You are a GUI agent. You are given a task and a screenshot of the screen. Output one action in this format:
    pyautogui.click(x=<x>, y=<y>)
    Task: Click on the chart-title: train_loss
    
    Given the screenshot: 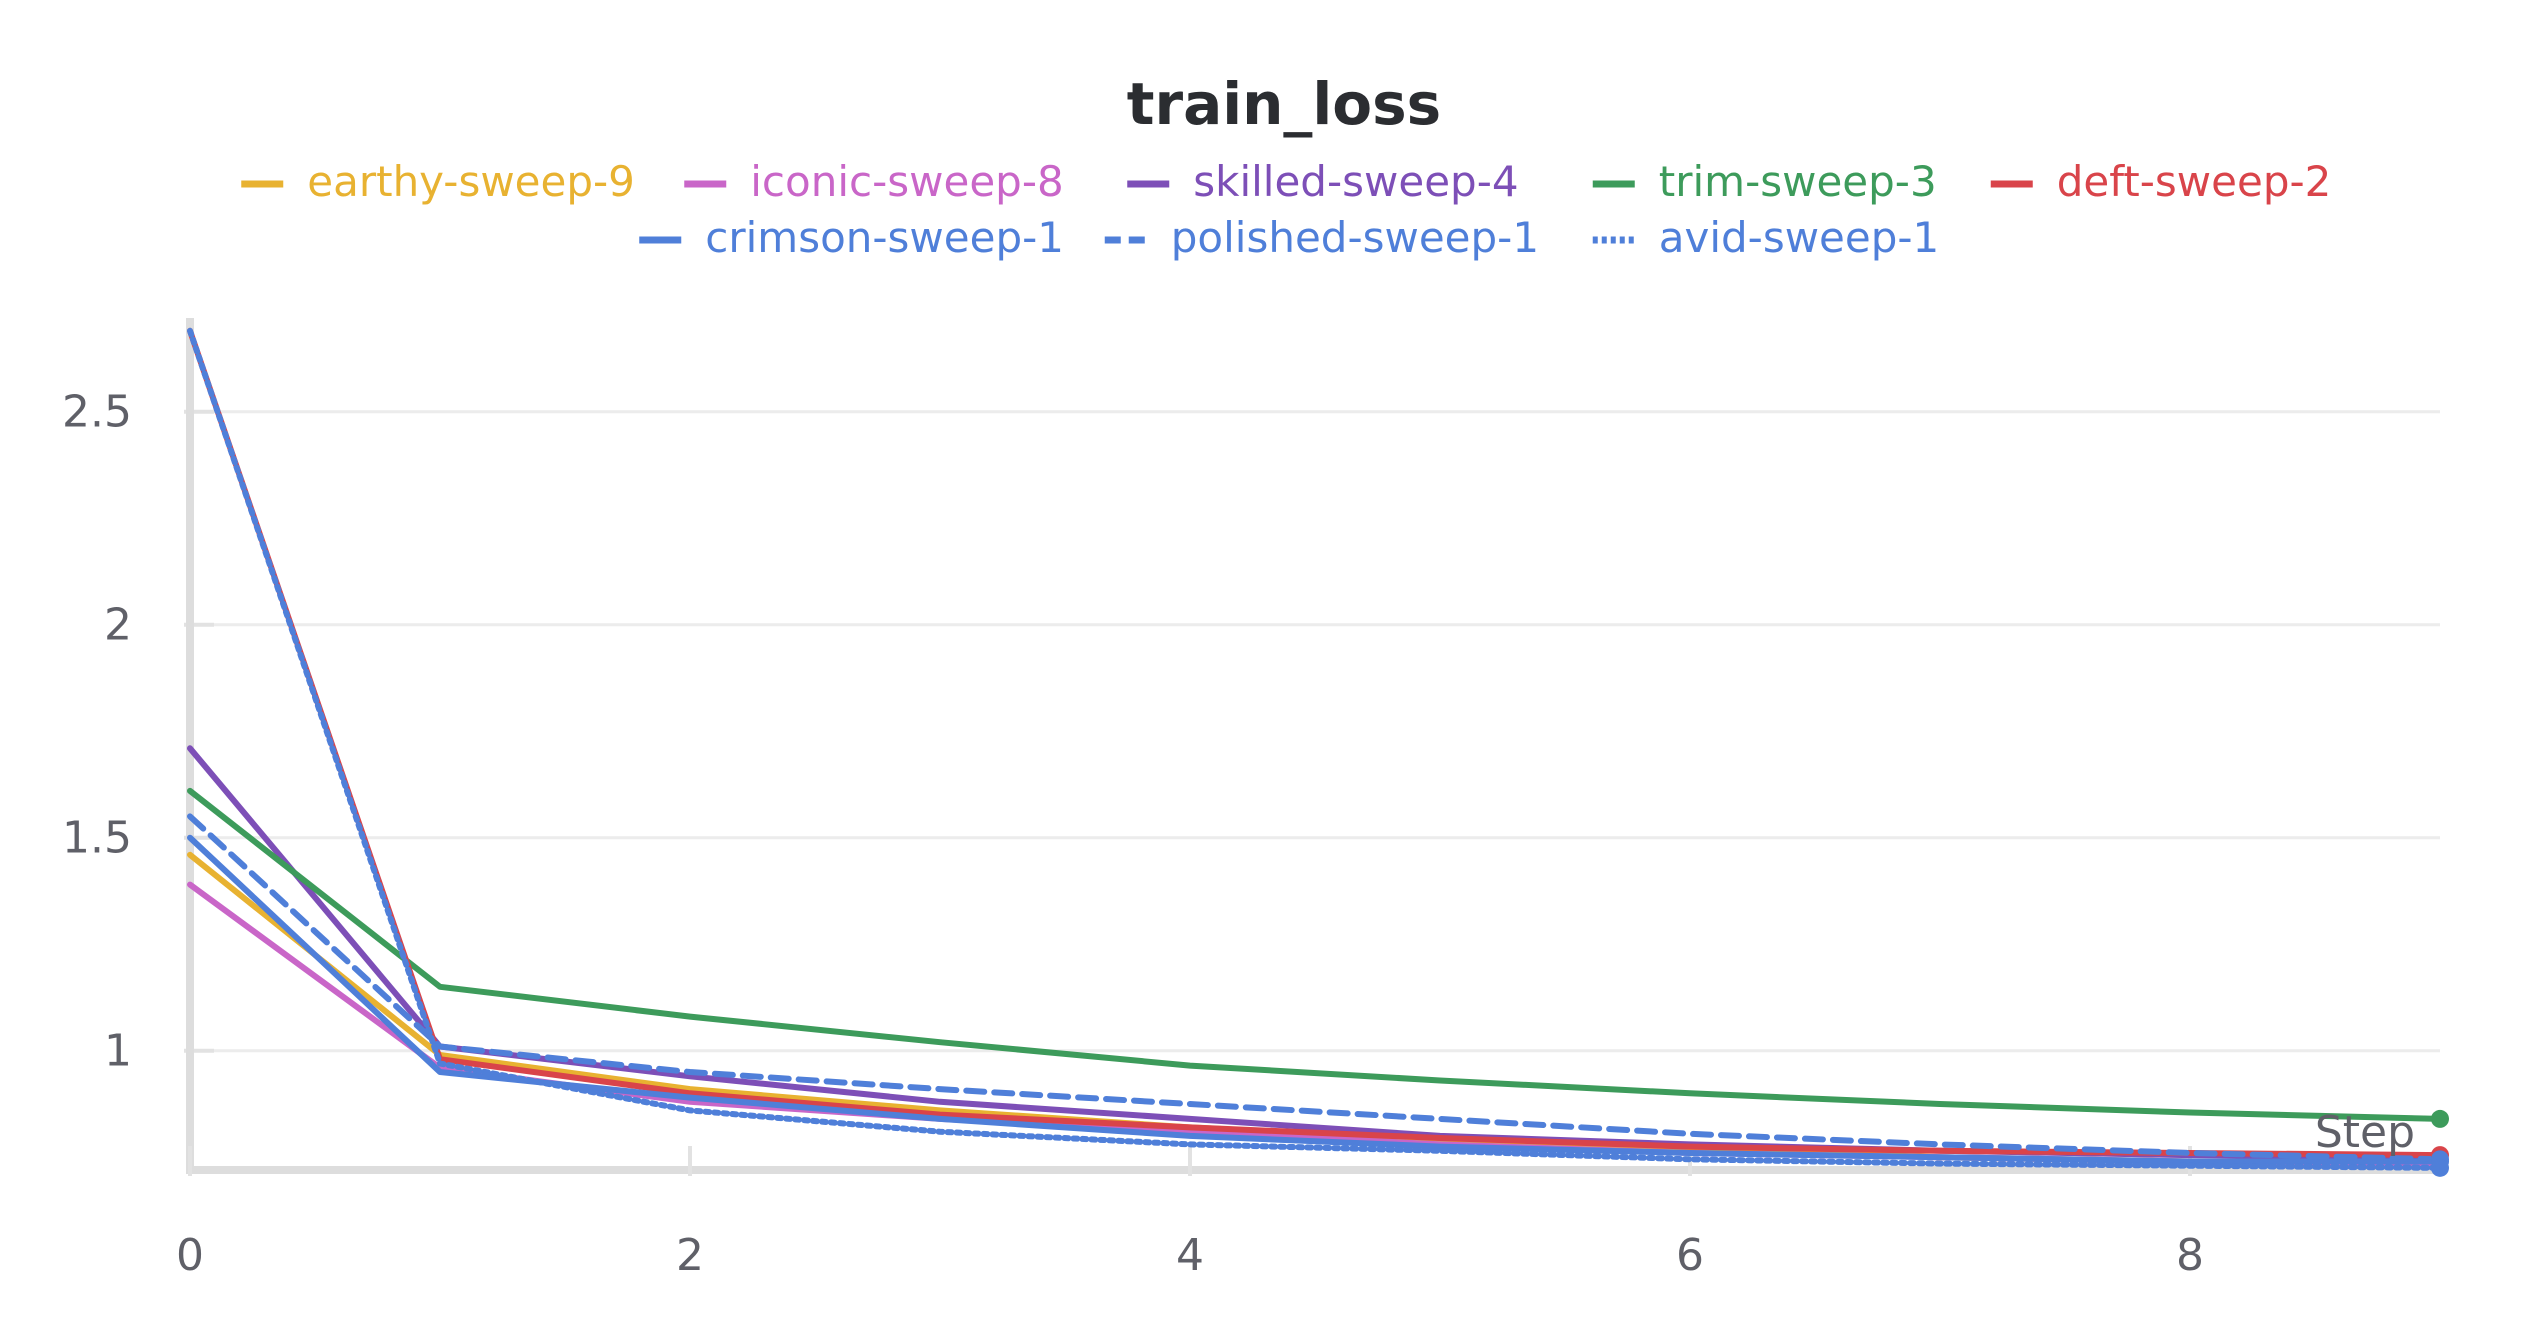 What is the action you would take?
    pyautogui.click(x=1284, y=104)
    